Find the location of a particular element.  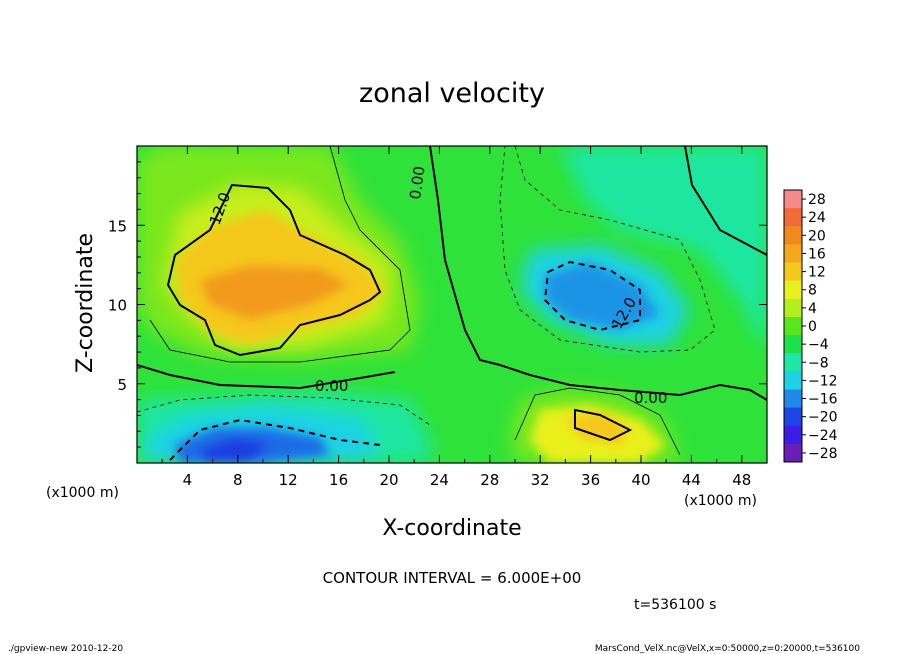

colorbar-label: −4 is located at coordinates (818, 345).